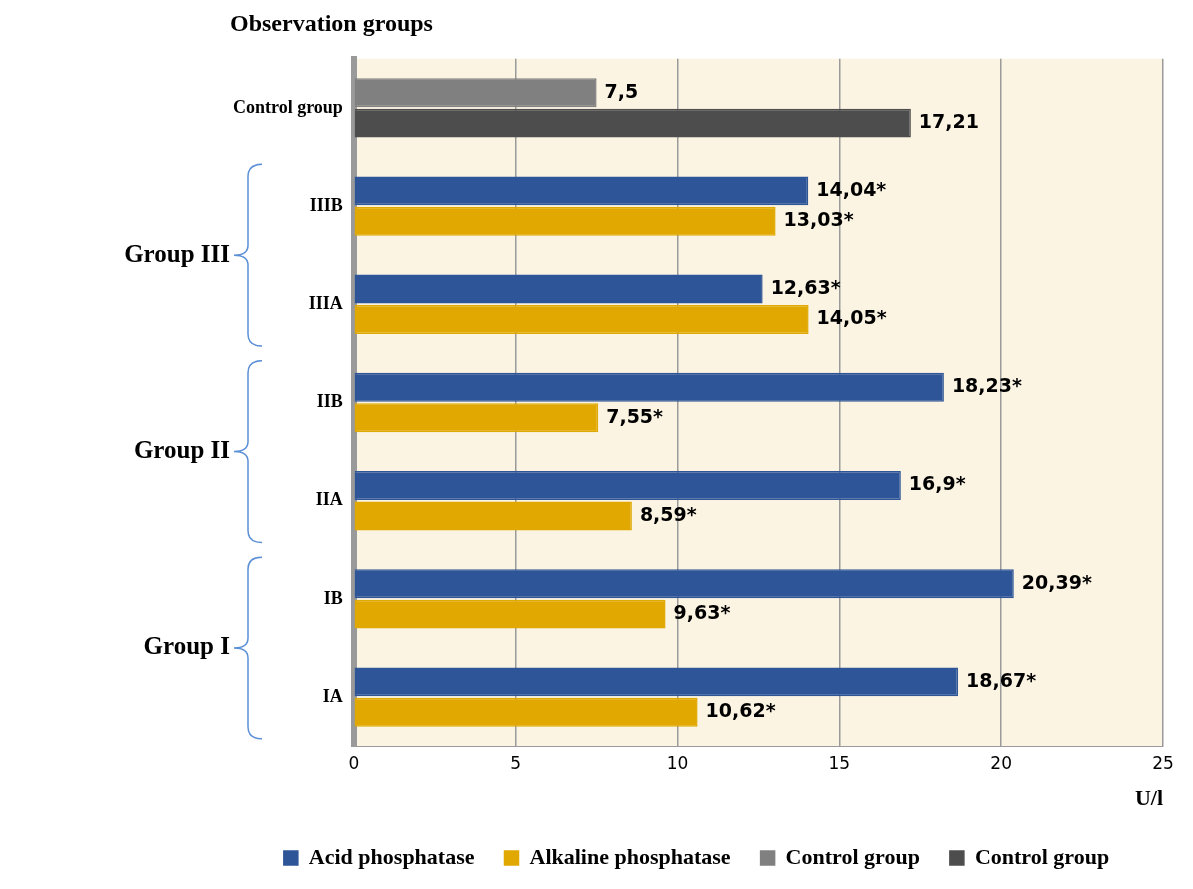 The image size is (1193, 889). Describe the element at coordinates (181, 450) in the screenshot. I see `text: Group II` at that location.